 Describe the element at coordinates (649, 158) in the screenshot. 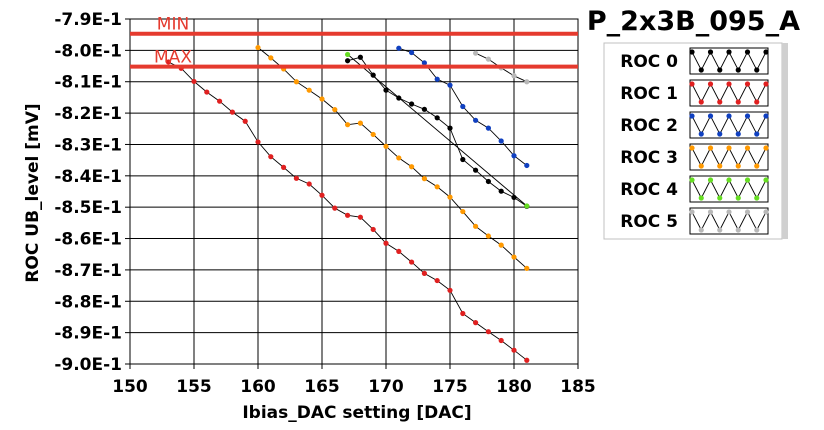

I see `legend-label: ROC 3` at that location.